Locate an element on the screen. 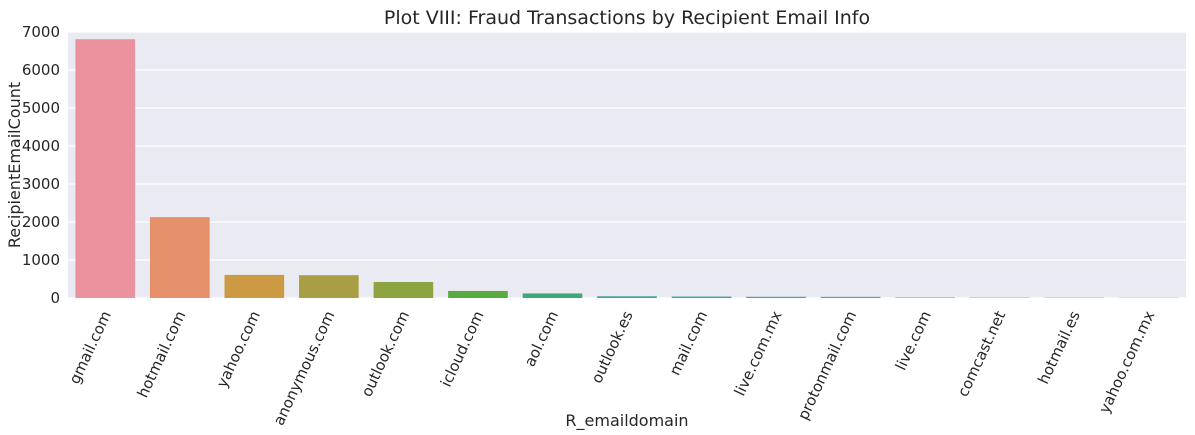  x-tick-label: yahoo.com is located at coordinates (238, 349).